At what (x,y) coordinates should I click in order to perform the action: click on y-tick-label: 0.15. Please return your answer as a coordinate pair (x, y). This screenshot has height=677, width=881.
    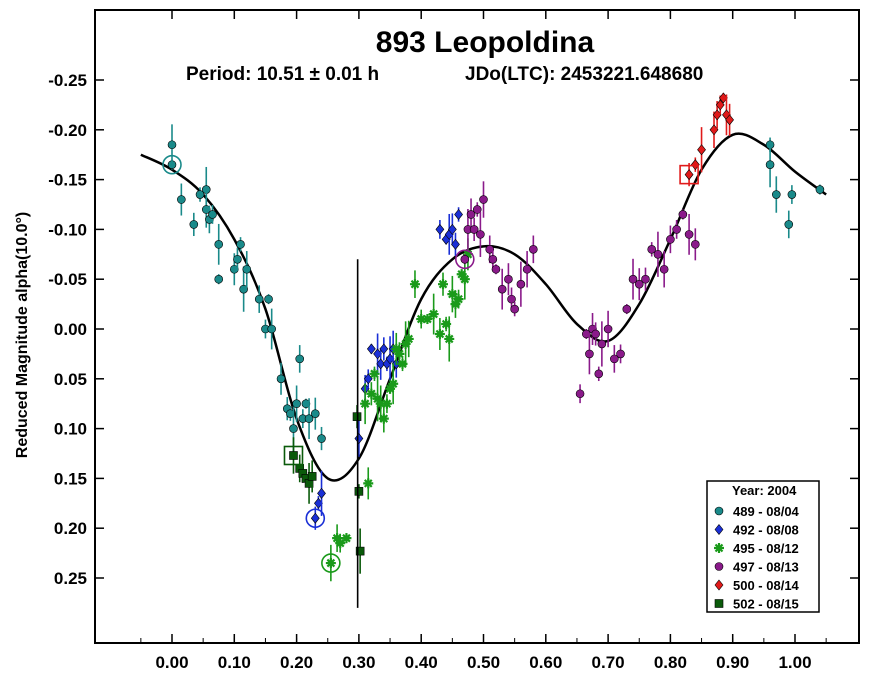
    Looking at the image, I should click on (70, 478).